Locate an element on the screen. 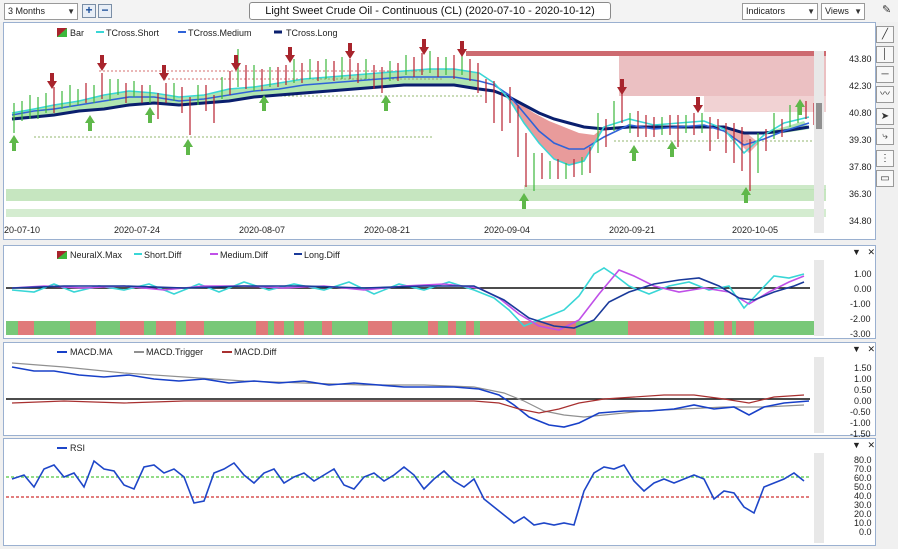 The width and height of the screenshot is (898, 549). resistance-zone-lower is located at coordinates (765, 104).